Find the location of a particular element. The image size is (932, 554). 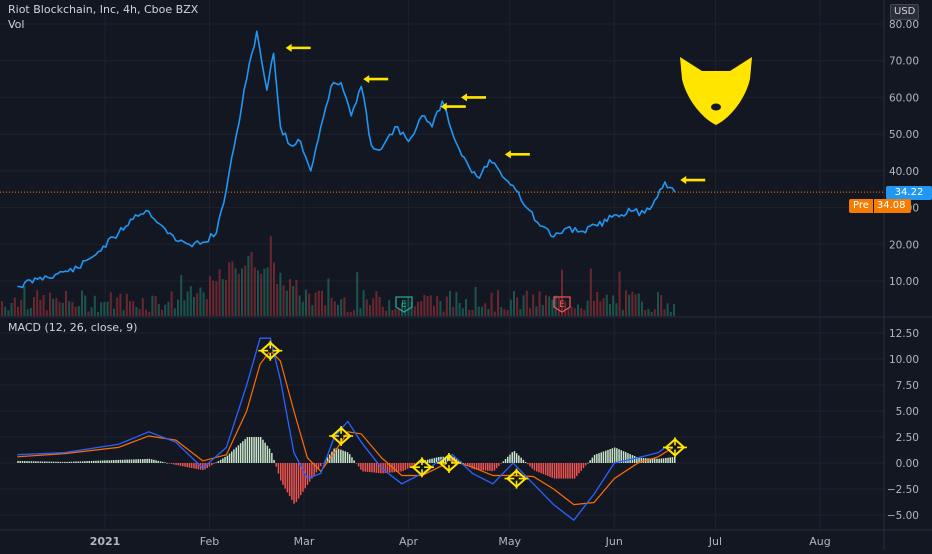

diamond-center is located at coordinates (270, 350).